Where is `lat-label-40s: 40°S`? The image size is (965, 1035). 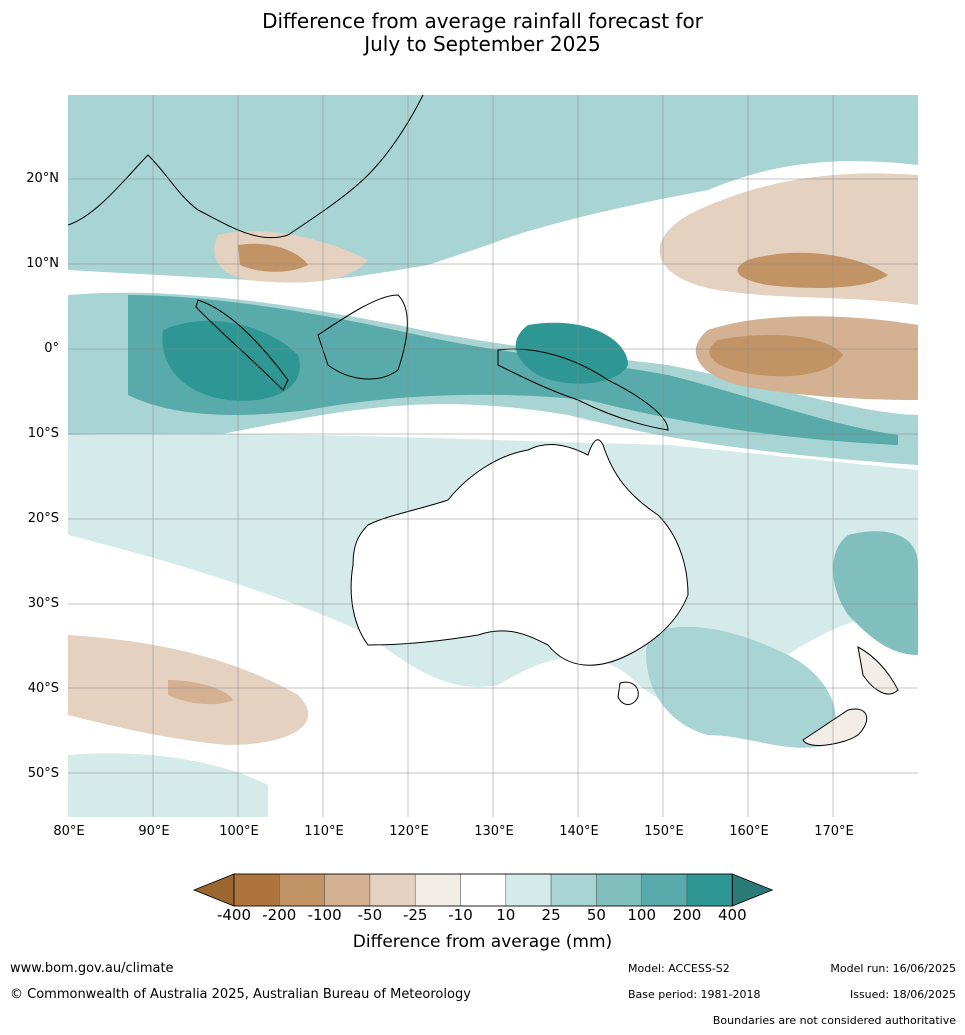
lat-label-40s: 40°S is located at coordinates (43, 688).